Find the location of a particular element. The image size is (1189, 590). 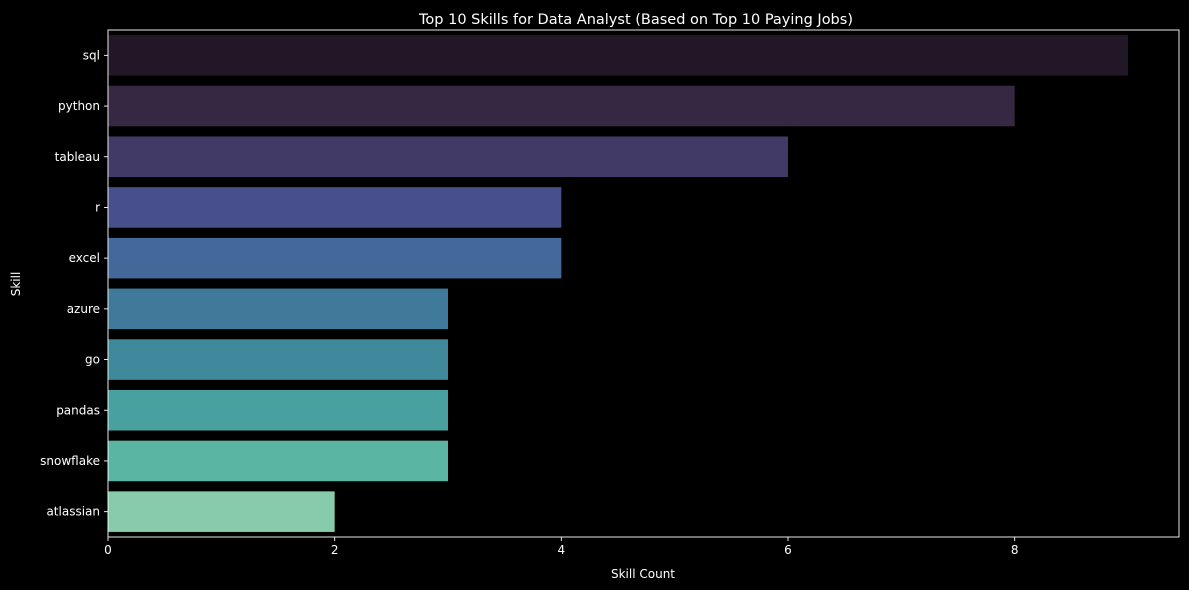

x-tick-label: 0 is located at coordinates (108, 550).